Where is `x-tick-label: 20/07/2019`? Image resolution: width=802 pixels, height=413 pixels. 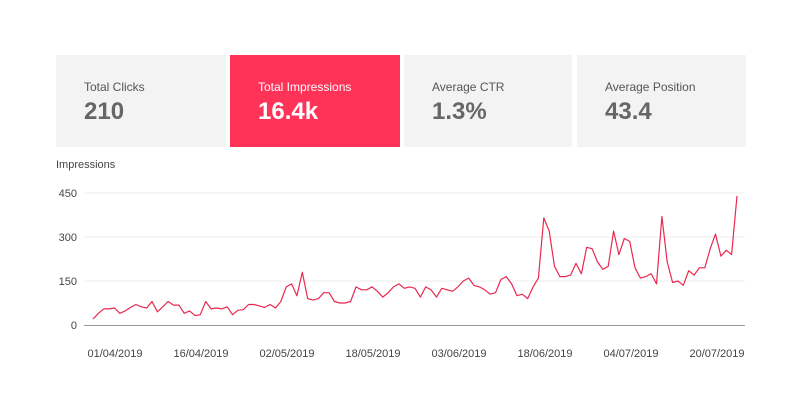
x-tick-label: 20/07/2019 is located at coordinates (716, 354).